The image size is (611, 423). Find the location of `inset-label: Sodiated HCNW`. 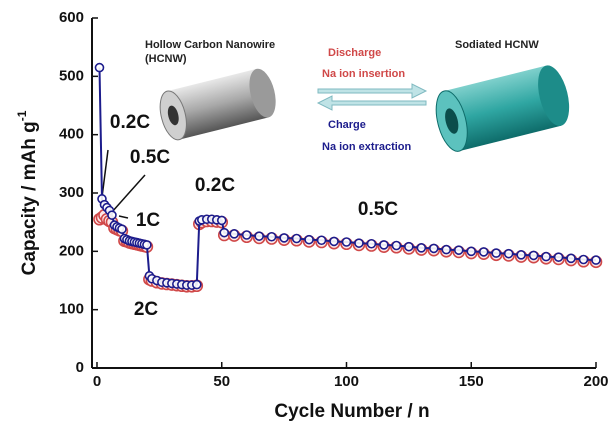

inset-label: Sodiated HCNW is located at coordinates (497, 45).